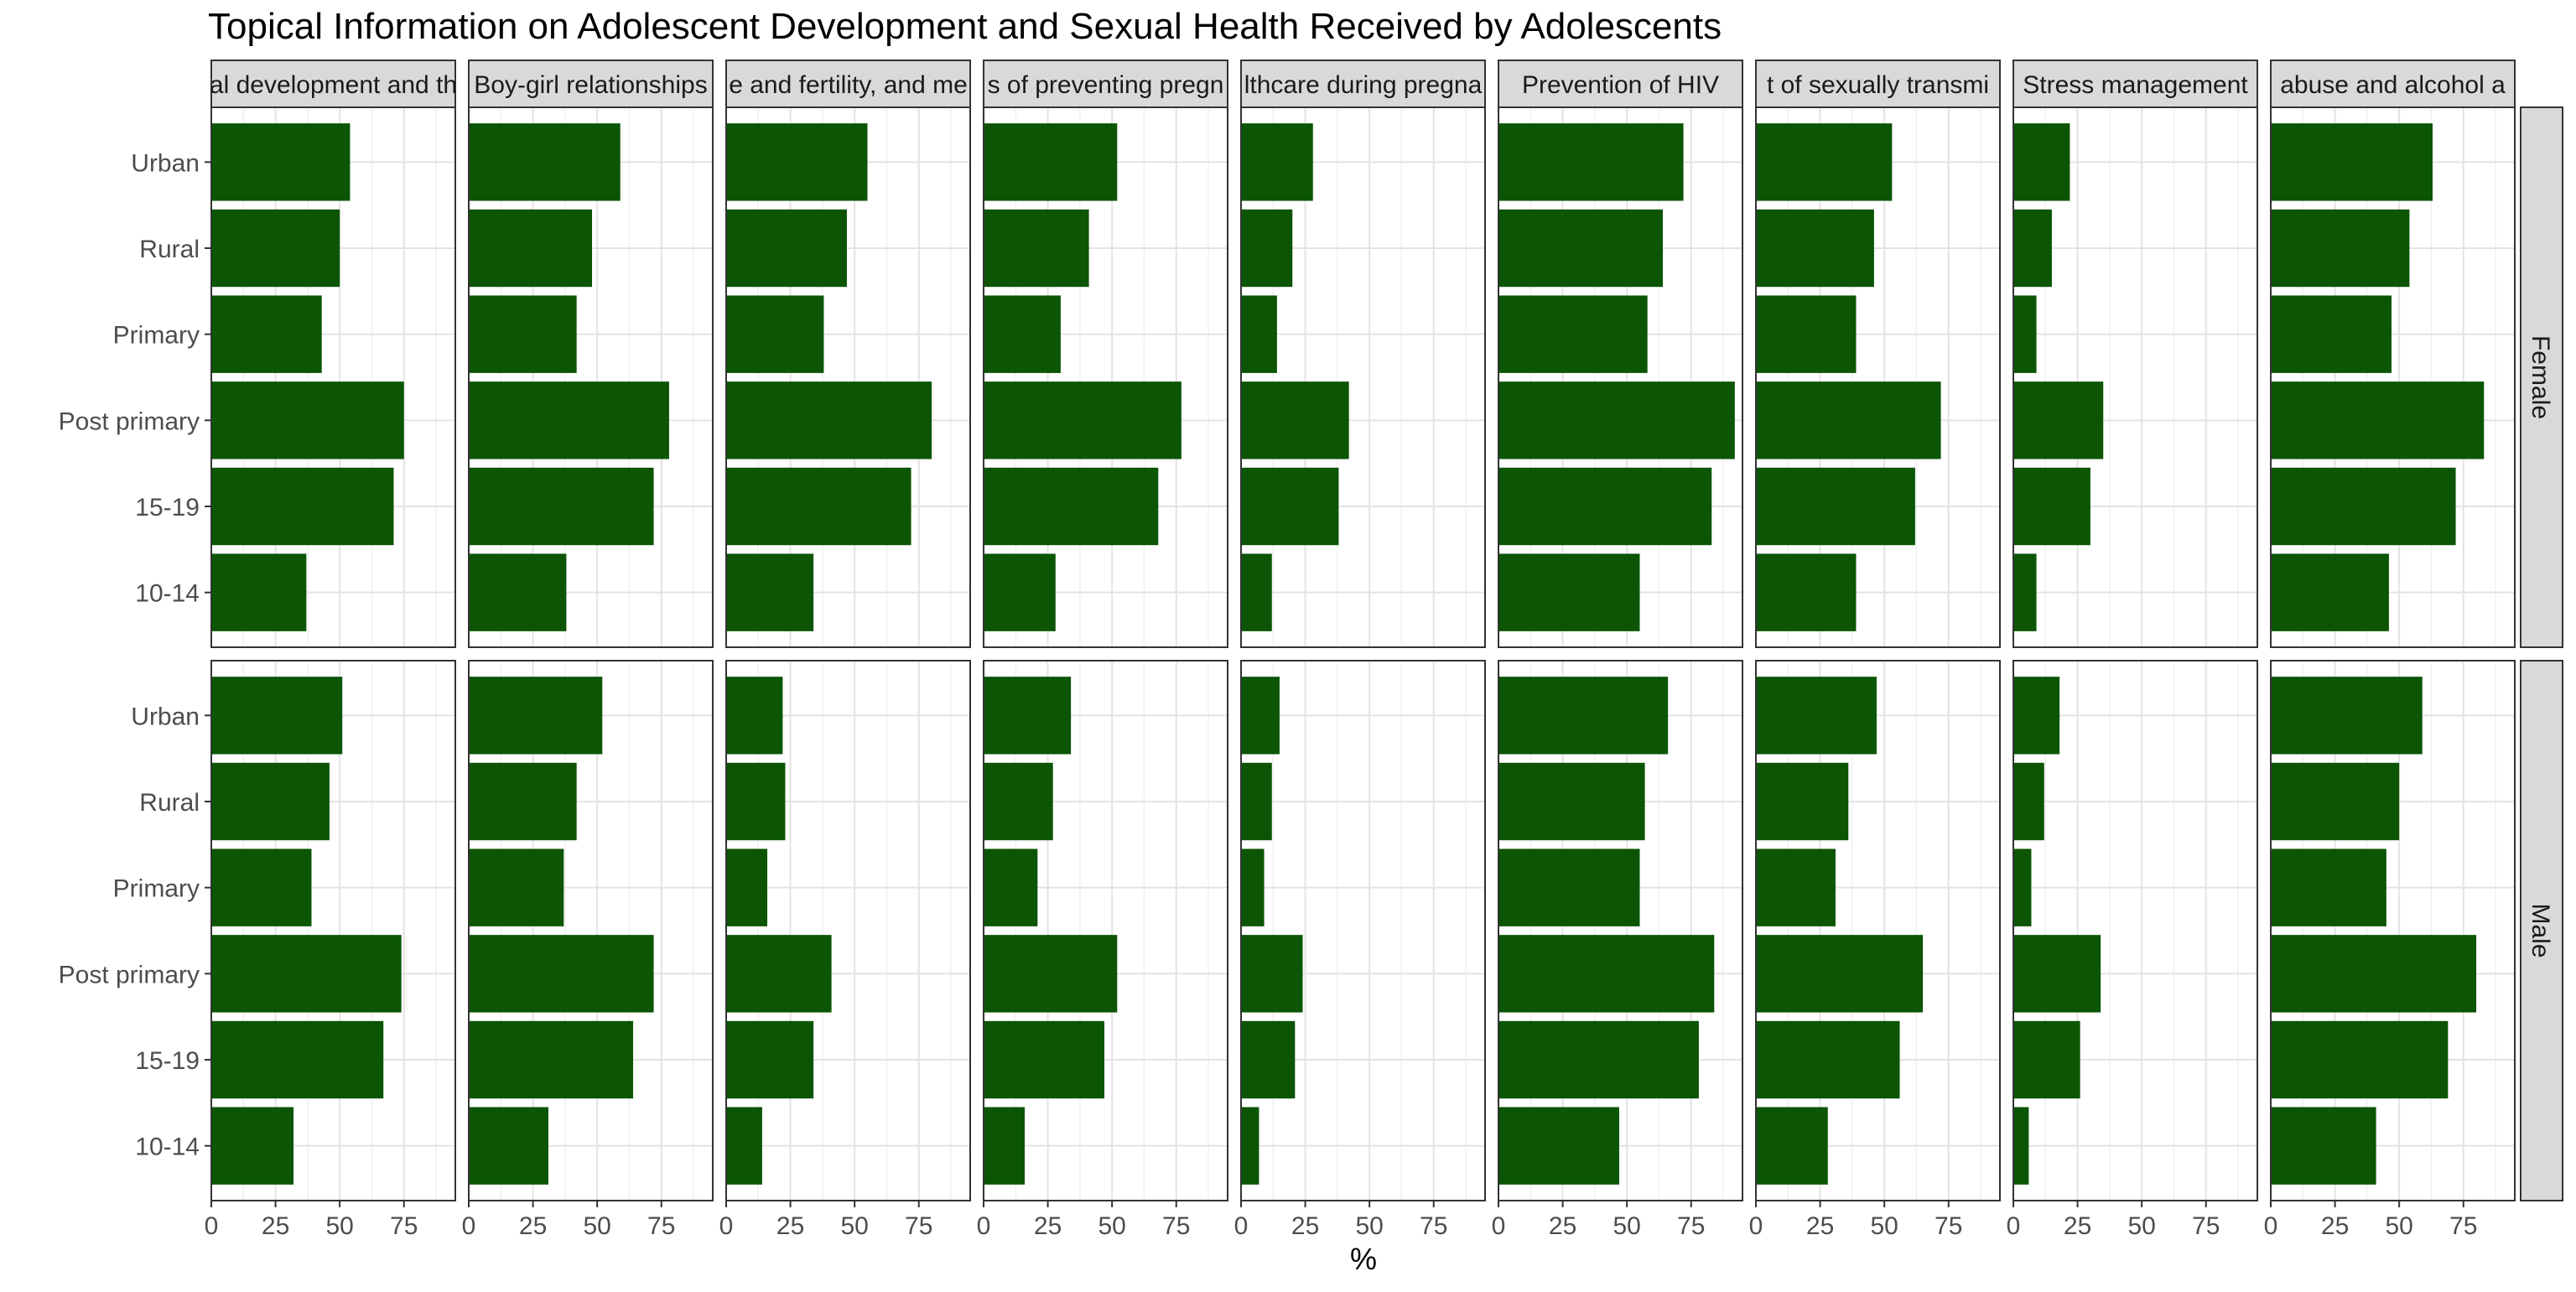 This screenshot has height=1292, width=2576. What do you see at coordinates (169, 803) in the screenshot?
I see `y-tick-label: Rural` at bounding box center [169, 803].